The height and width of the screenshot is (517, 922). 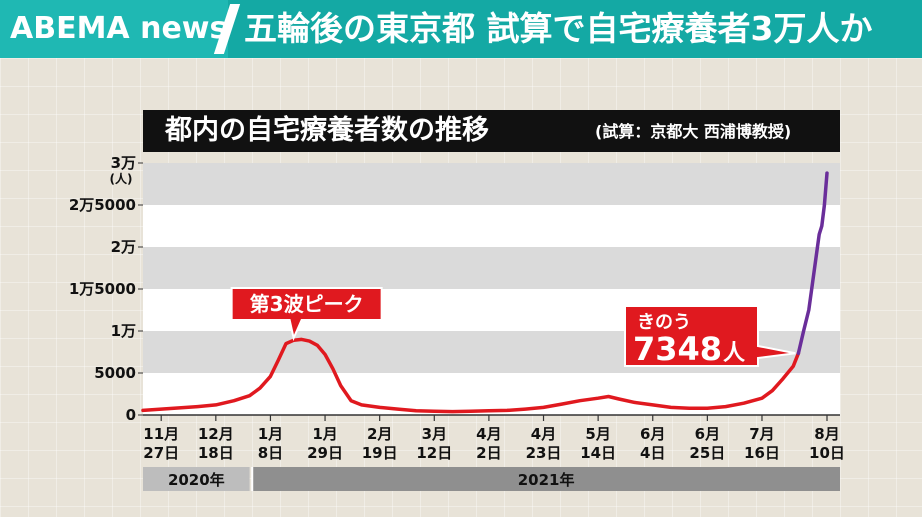 I want to click on x-tick-day: 27日, so click(x=161, y=453).